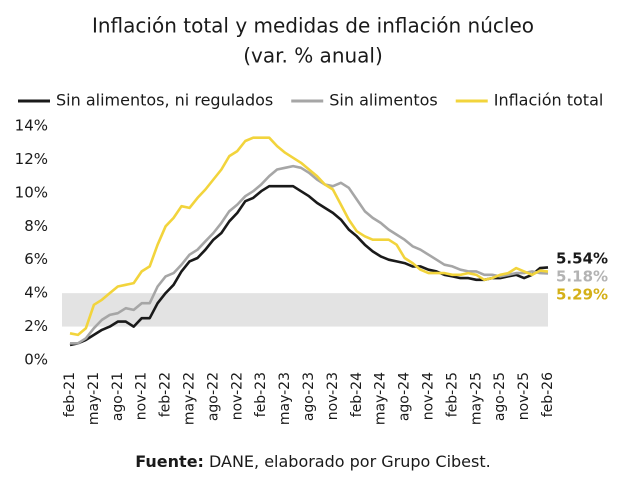 Image resolution: width=627 pixels, height=480 pixels. What do you see at coordinates (70, 394) in the screenshot?
I see `x-tick-label: feb-21` at bounding box center [70, 394].